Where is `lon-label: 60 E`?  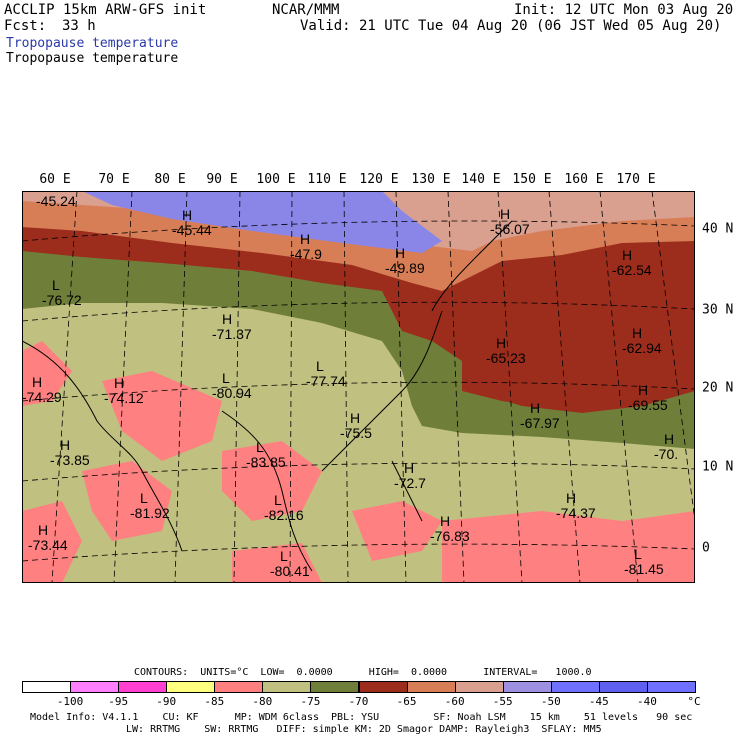 lon-label: 60 E is located at coordinates (55, 179).